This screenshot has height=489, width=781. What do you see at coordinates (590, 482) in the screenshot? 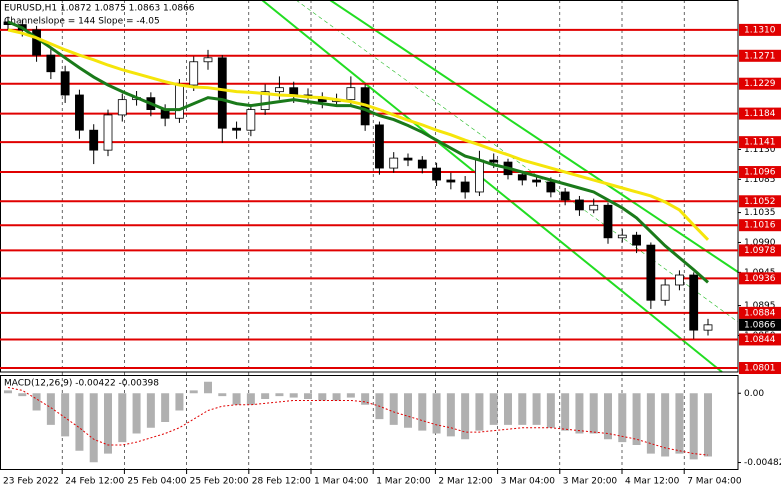
I see `x-tick-label: 3 Mar 20:00` at bounding box center [590, 482].